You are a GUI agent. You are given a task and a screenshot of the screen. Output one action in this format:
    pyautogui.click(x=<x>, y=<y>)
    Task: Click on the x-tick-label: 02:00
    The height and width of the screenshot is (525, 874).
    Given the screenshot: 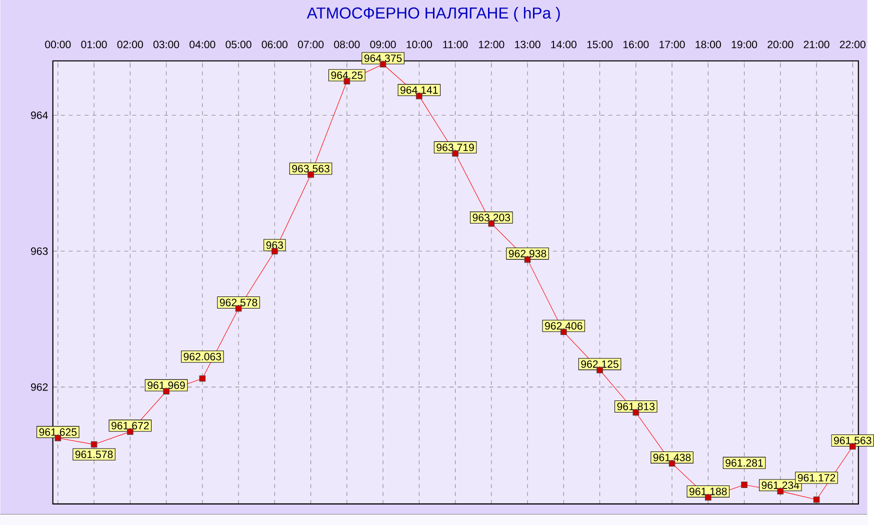 What is the action you would take?
    pyautogui.click(x=130, y=44)
    